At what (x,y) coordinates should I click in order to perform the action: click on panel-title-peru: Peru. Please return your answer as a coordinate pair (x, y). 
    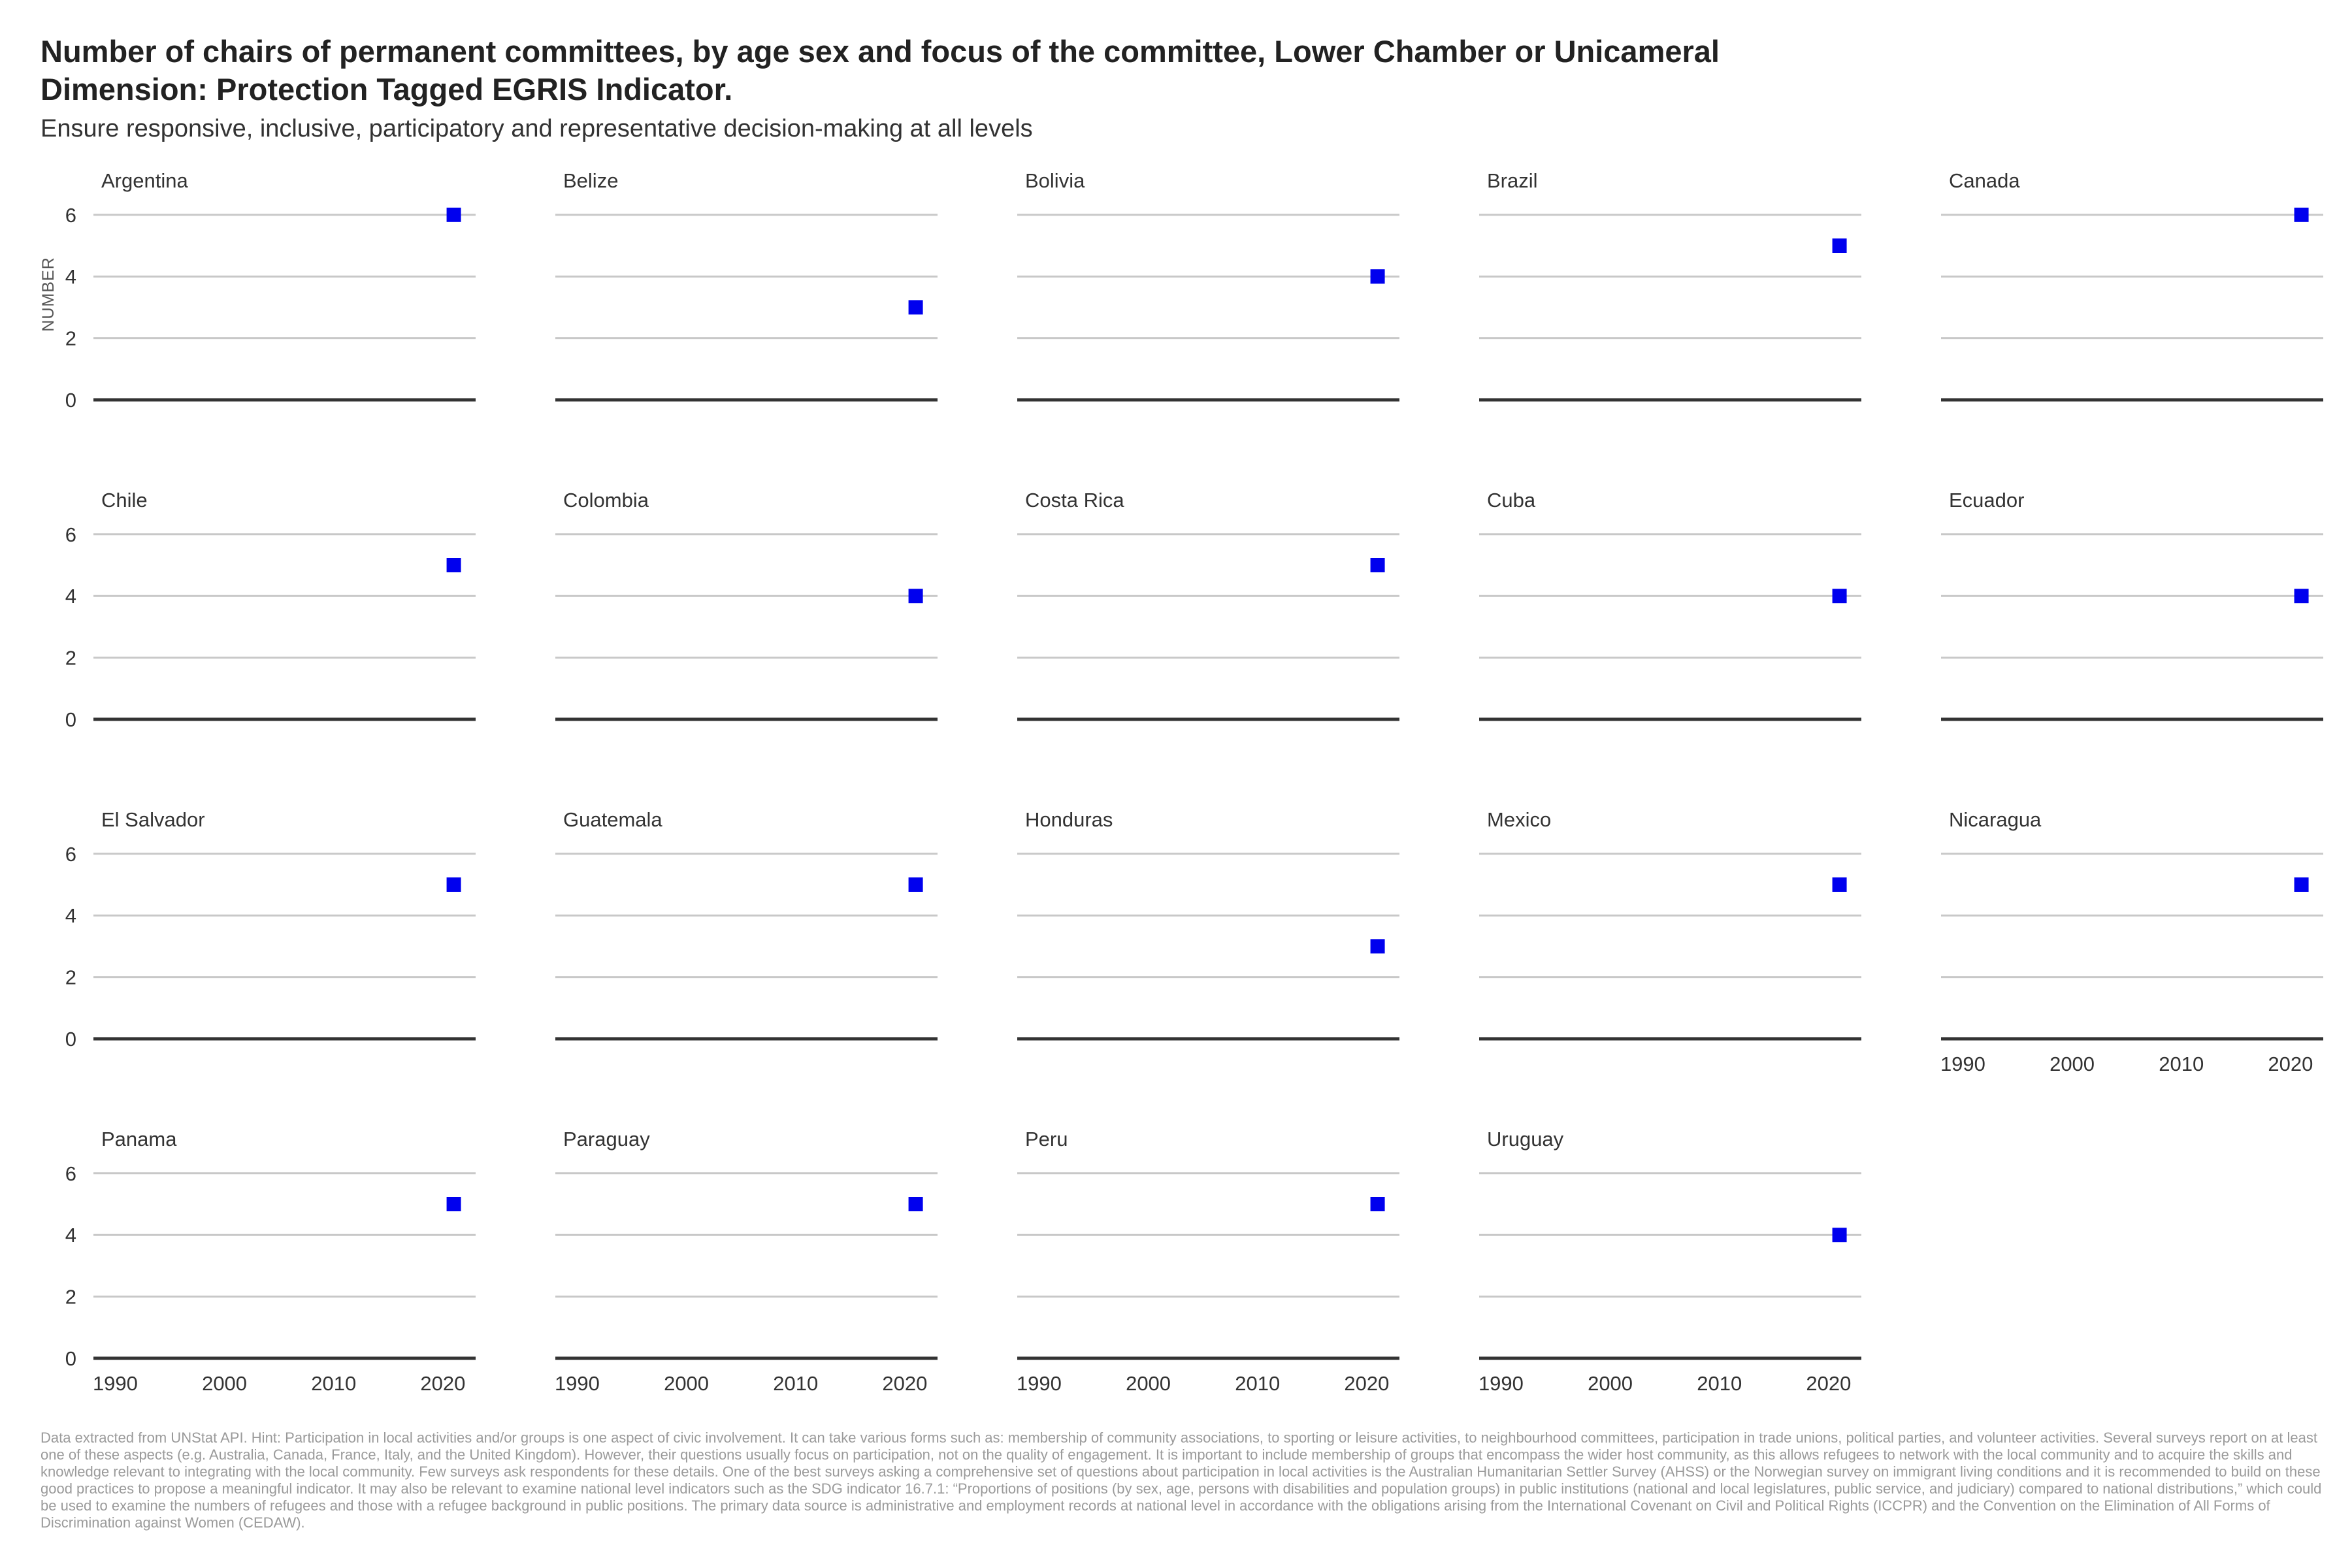
    Looking at the image, I should click on (1046, 1139).